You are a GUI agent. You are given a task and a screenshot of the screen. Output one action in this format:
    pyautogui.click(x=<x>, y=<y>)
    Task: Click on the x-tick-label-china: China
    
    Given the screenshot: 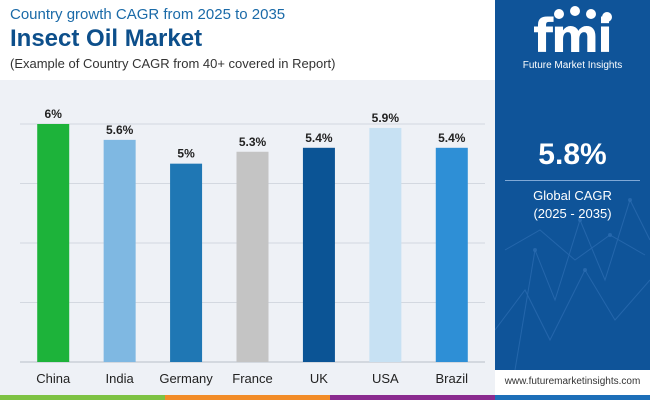 What is the action you would take?
    pyautogui.click(x=53, y=378)
    